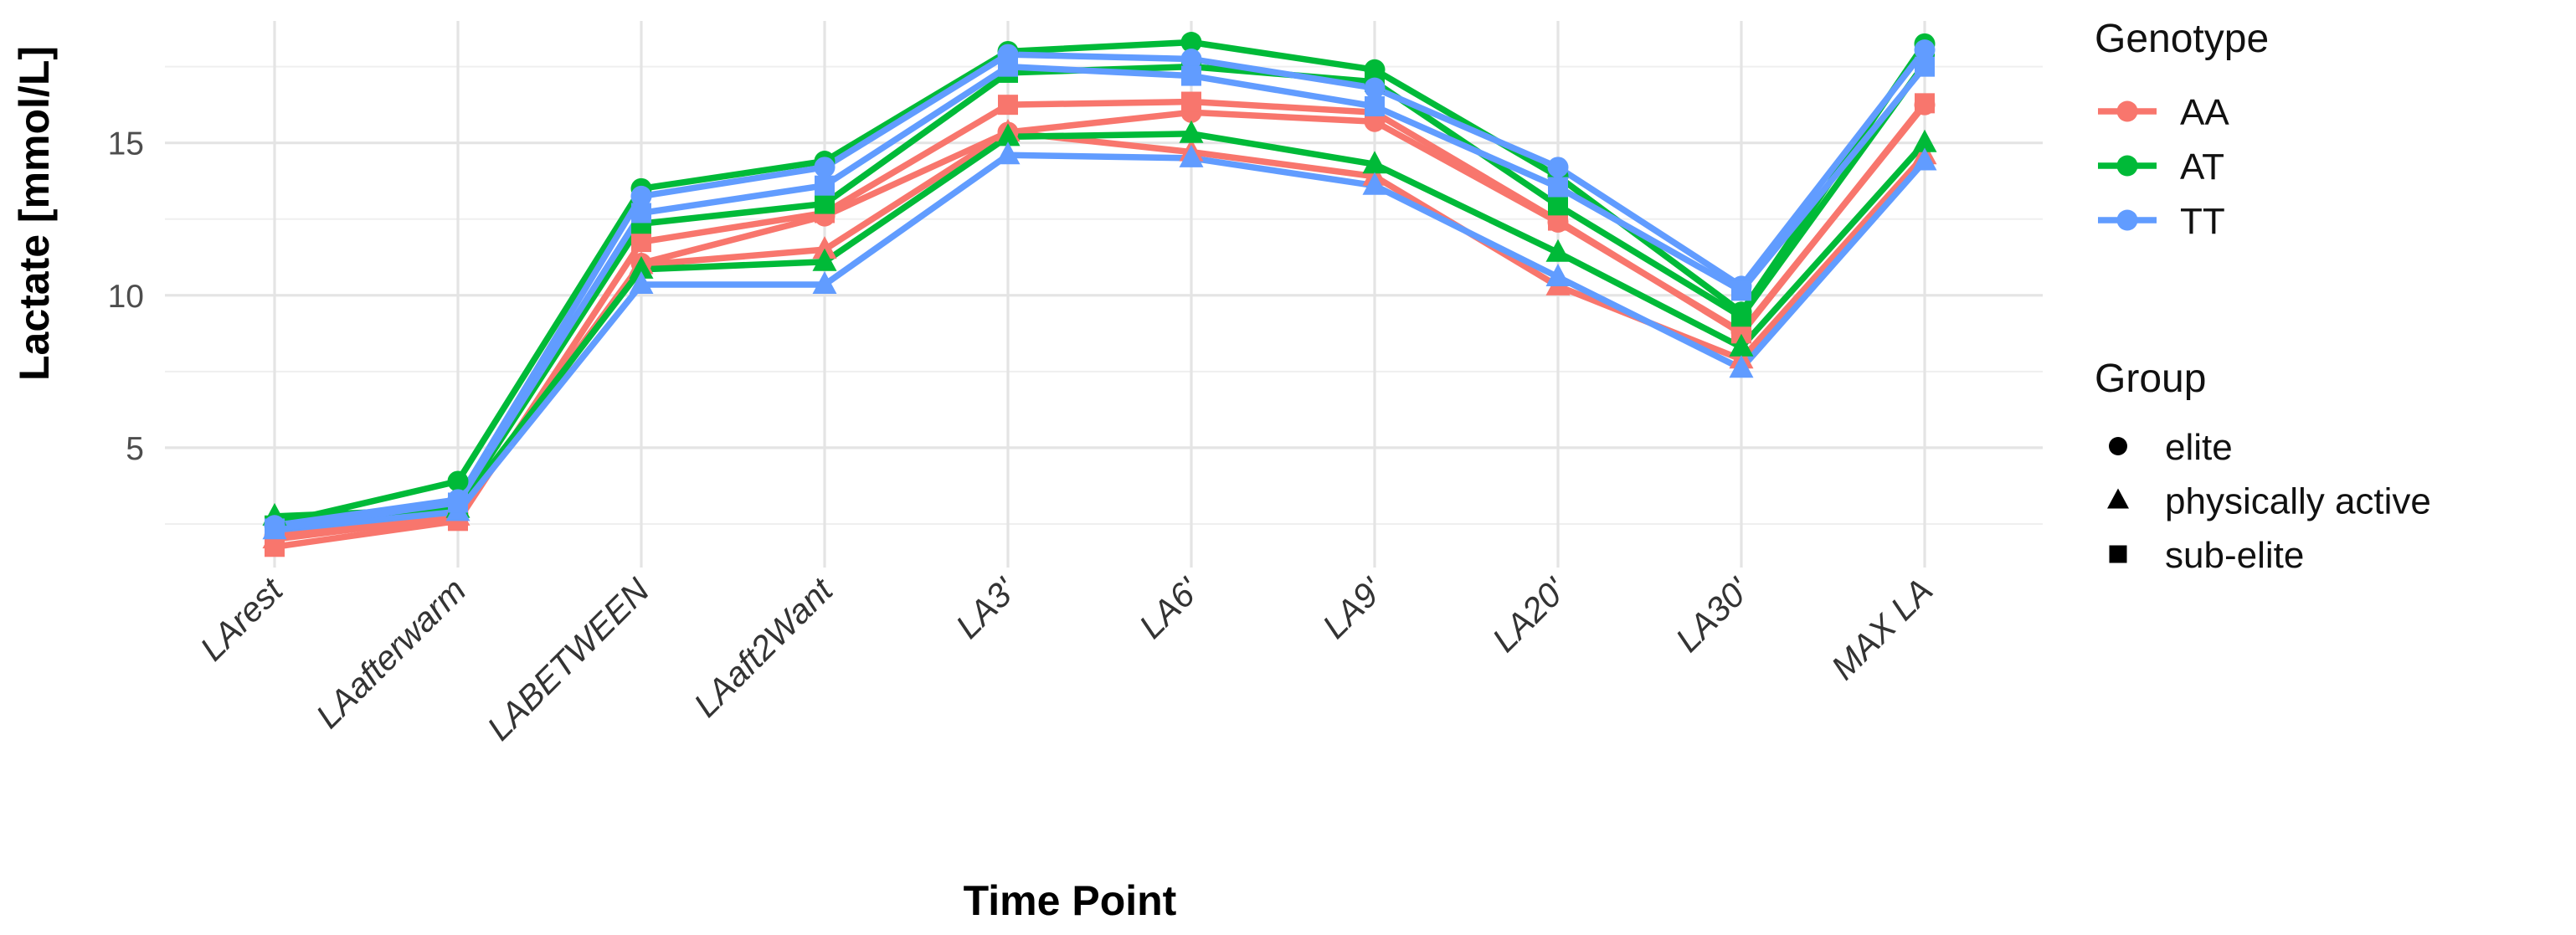 The height and width of the screenshot is (935, 2576). Describe the element at coordinates (568, 659) in the screenshot. I see `x-tick-label-LABETWEEN: LABETWEEN` at that location.